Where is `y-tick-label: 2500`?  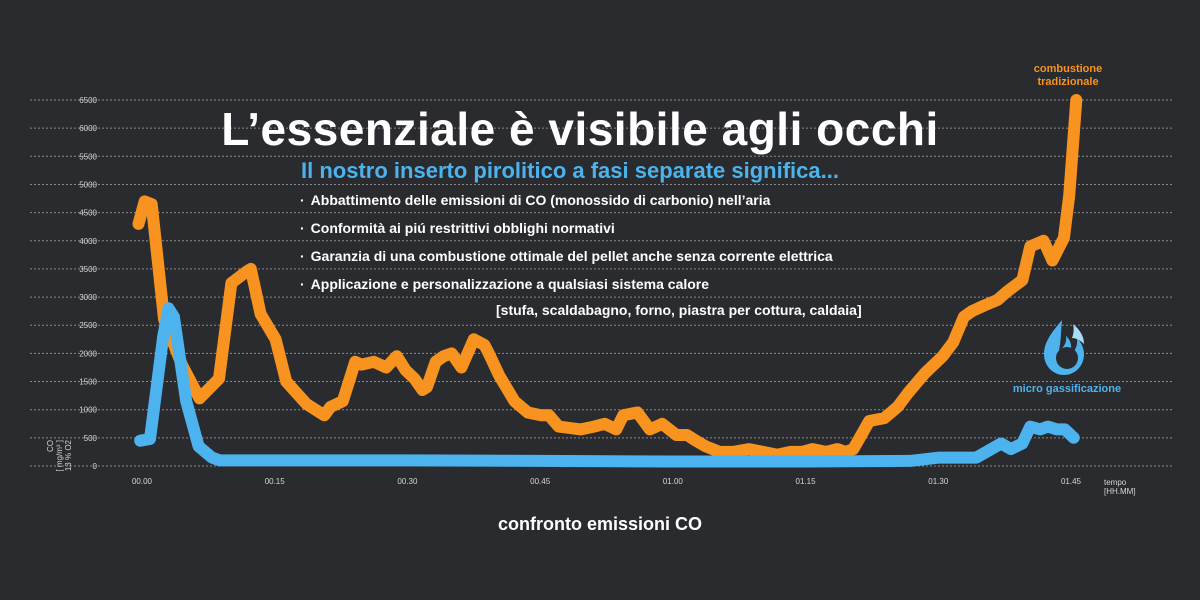 y-tick-label: 2500 is located at coordinates (88, 325).